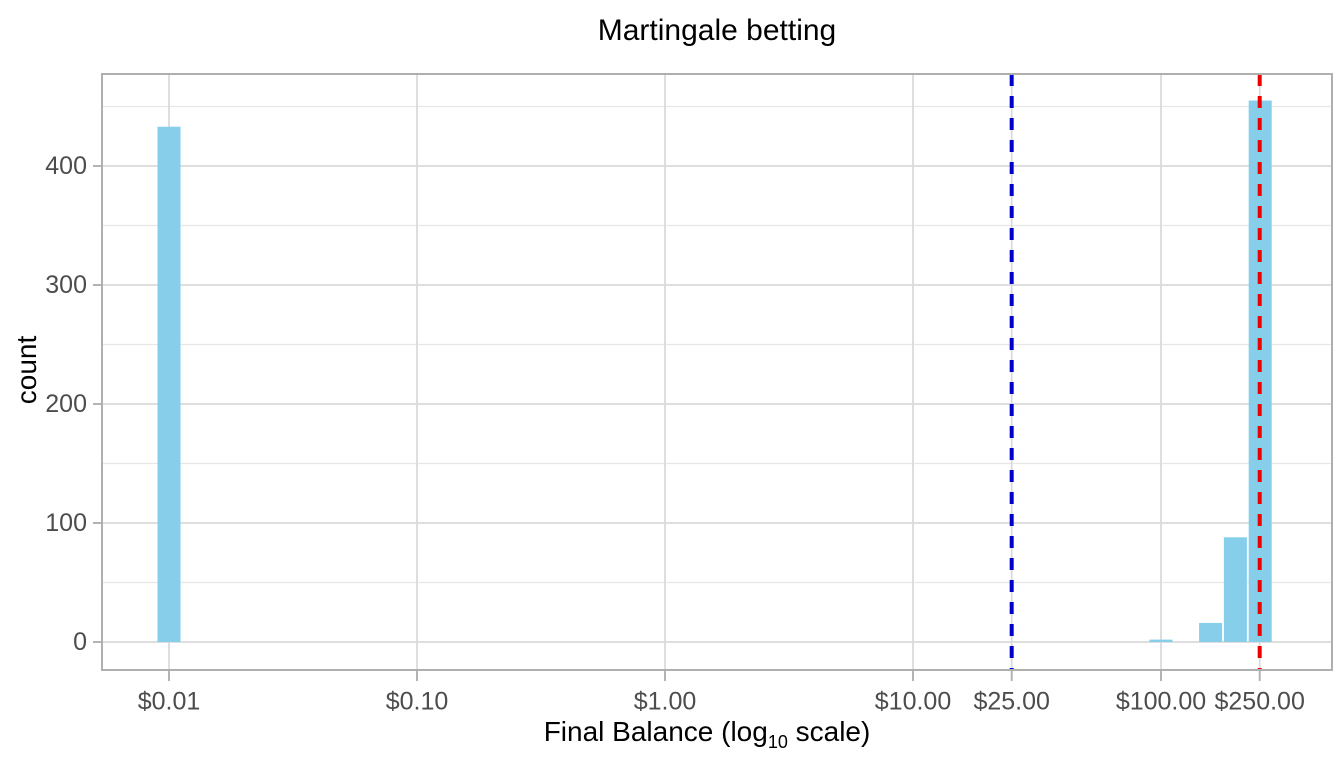  What do you see at coordinates (1260, 702) in the screenshot?
I see `x-tick-label: $250.00` at bounding box center [1260, 702].